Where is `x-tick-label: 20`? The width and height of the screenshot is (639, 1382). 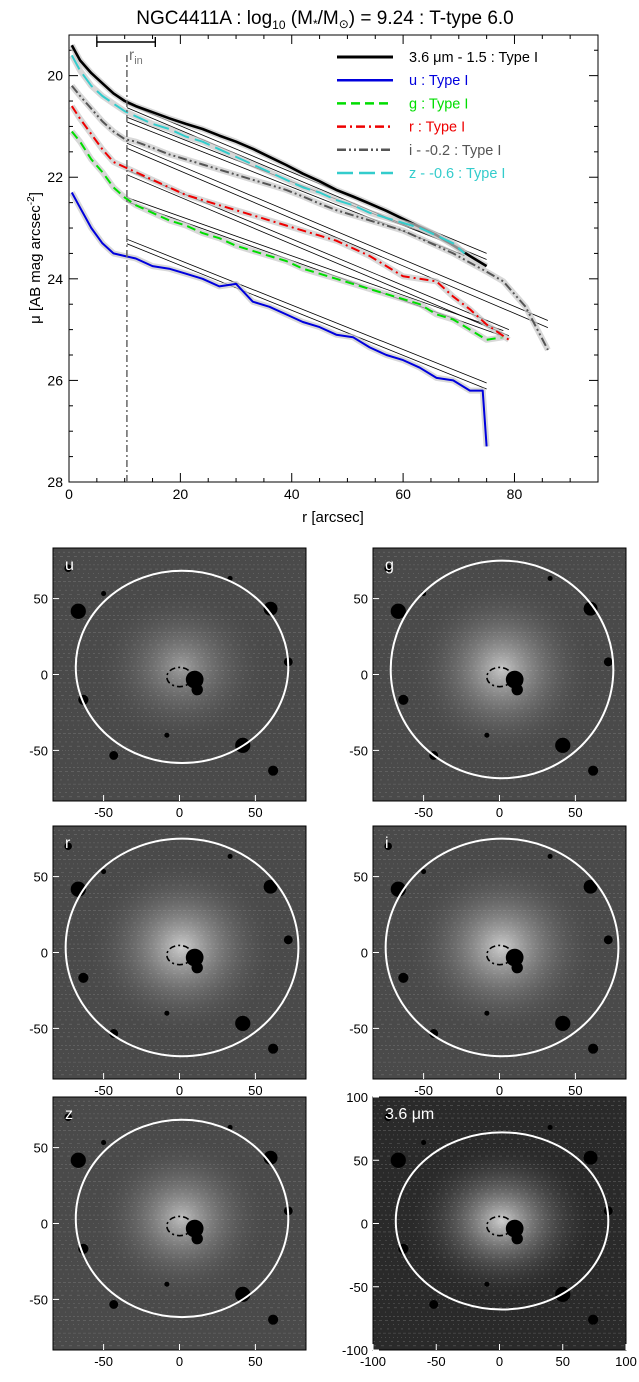 x-tick-label: 20 is located at coordinates (181, 494).